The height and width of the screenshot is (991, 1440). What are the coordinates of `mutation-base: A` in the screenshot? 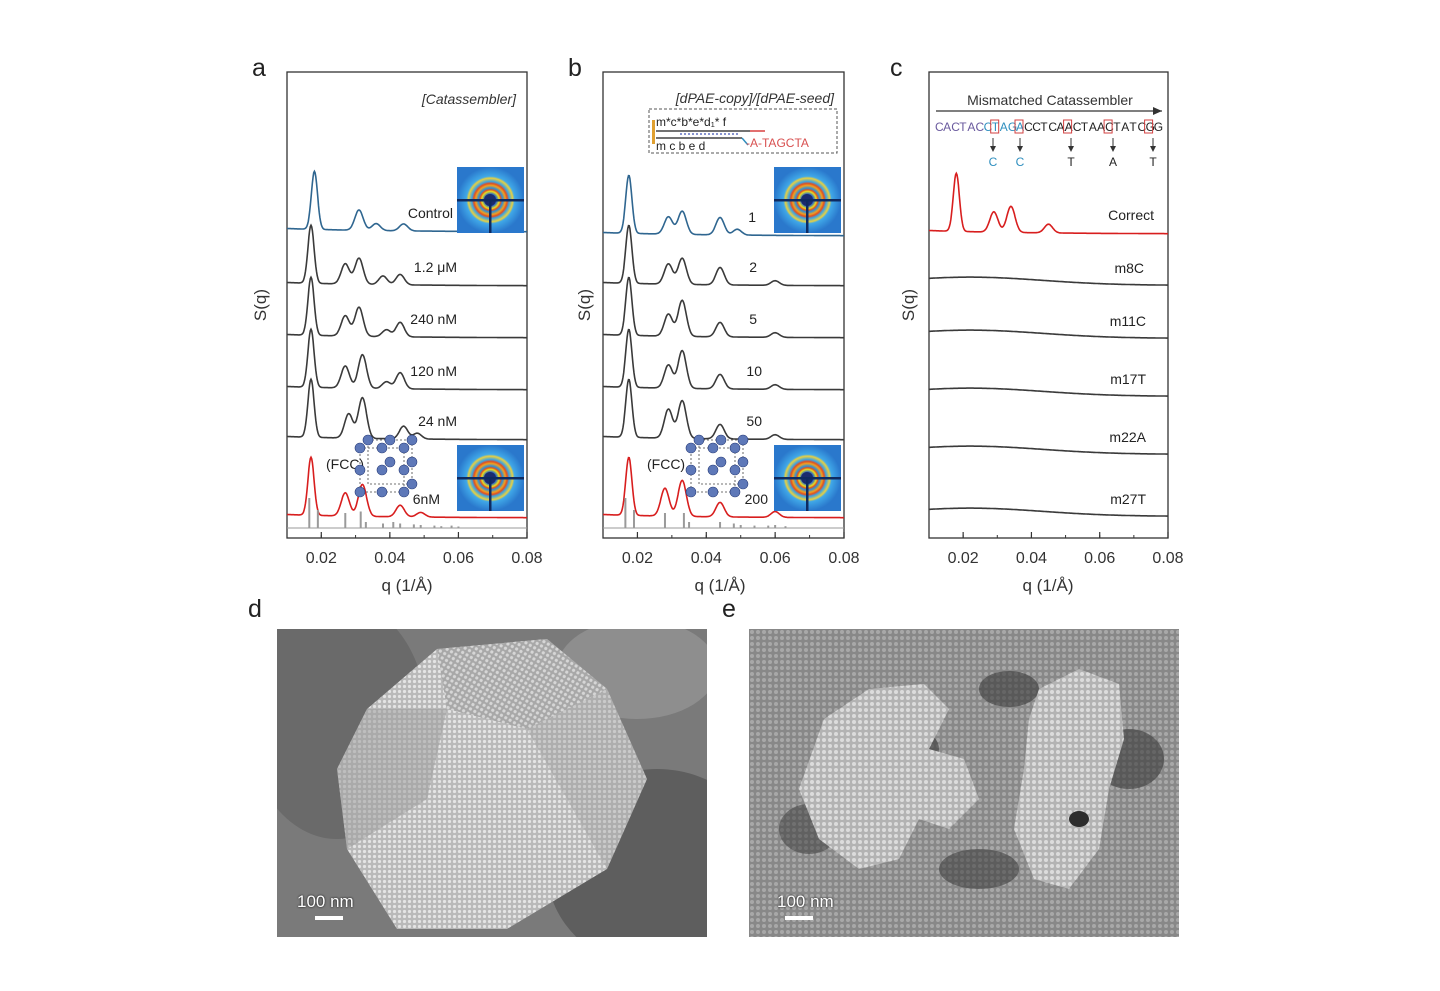 It's located at (1113, 162).